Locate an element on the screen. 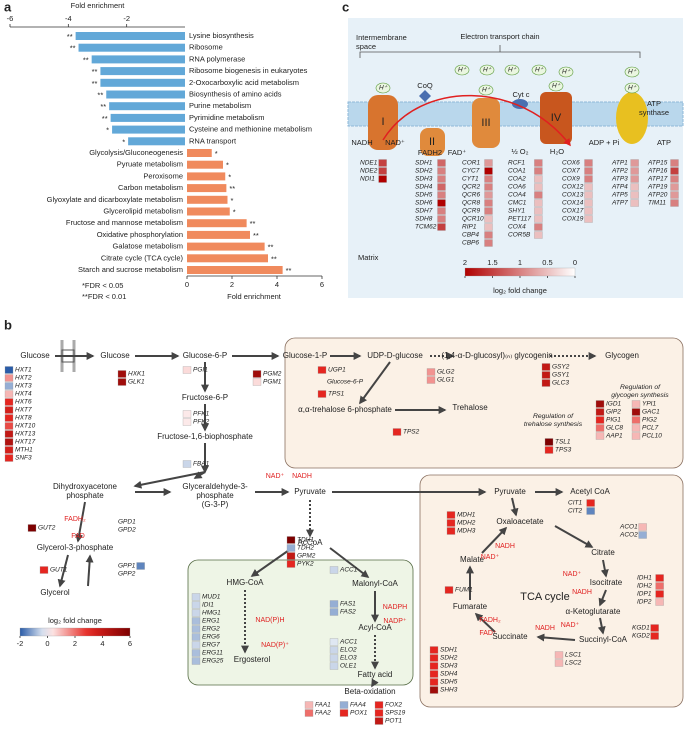 The width and height of the screenshot is (685, 744). panel-label: a is located at coordinates (8, 7).